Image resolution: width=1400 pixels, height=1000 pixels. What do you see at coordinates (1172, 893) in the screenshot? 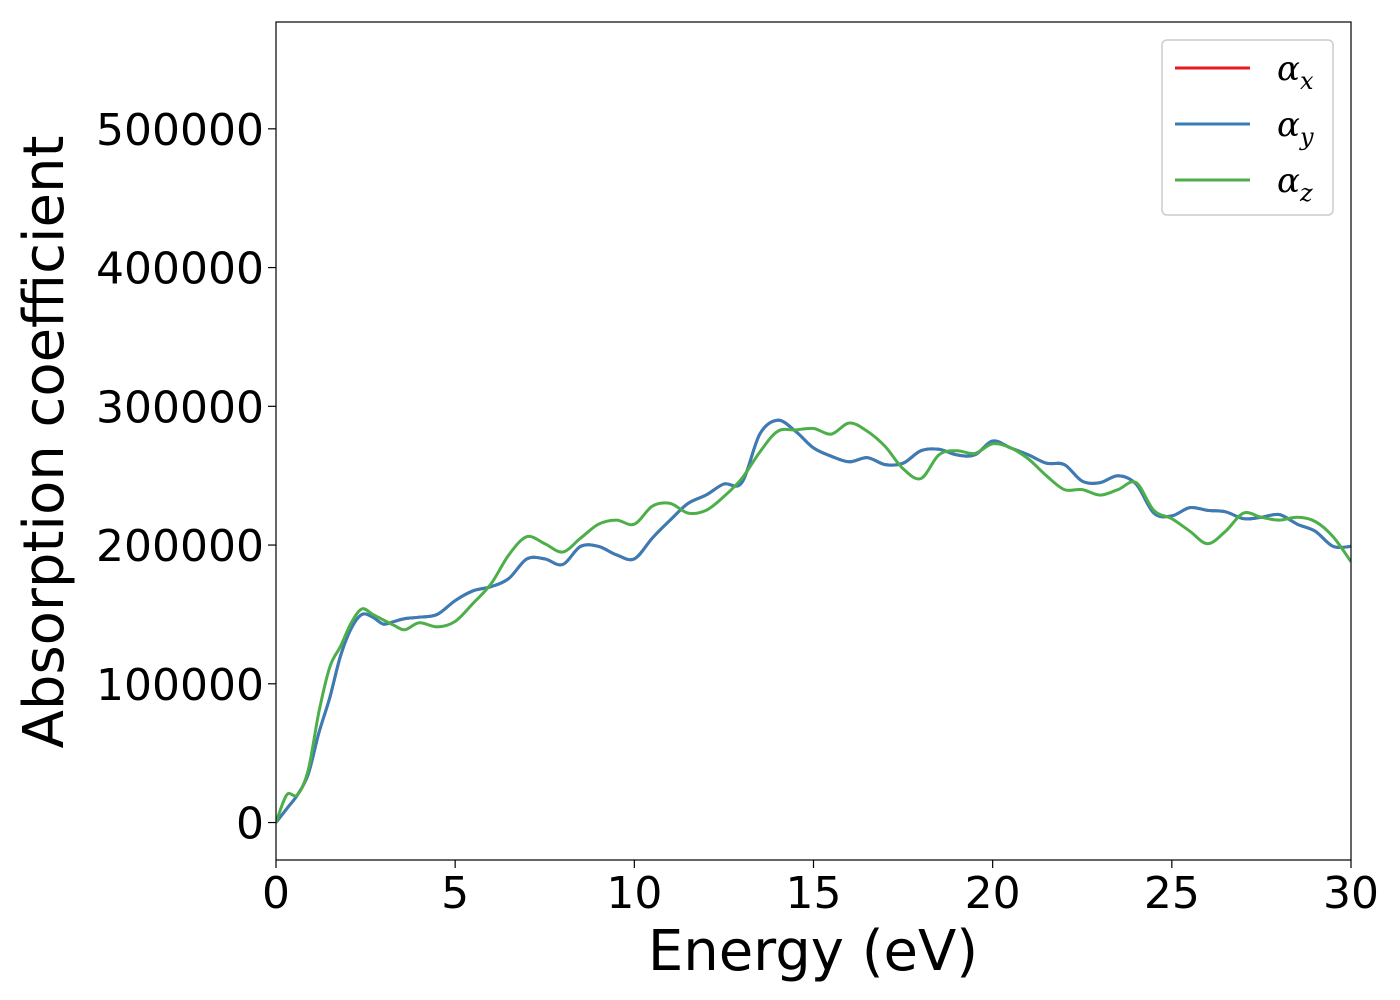
I see `x-tick-label: 25` at bounding box center [1172, 893].